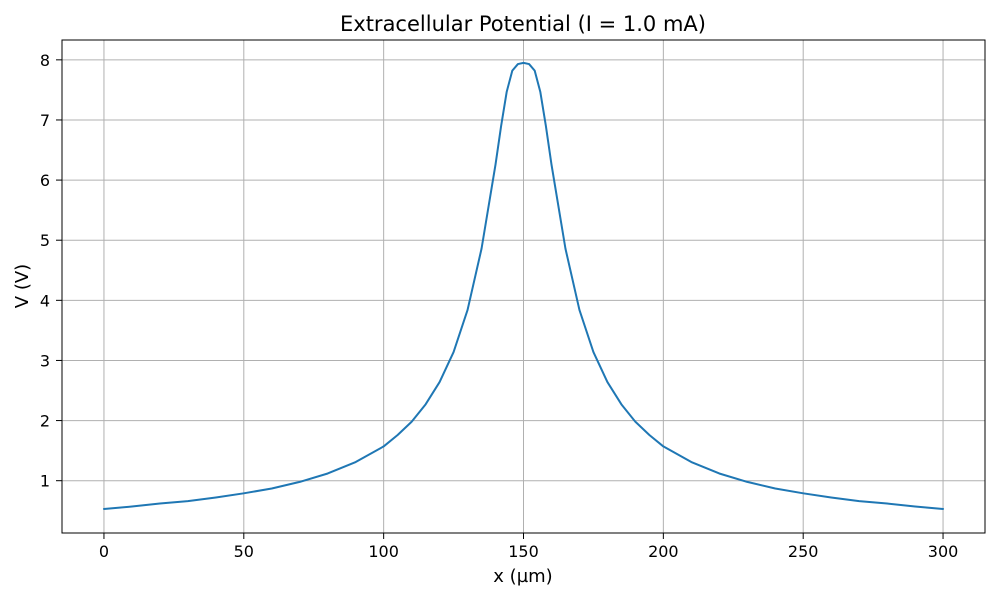 The width and height of the screenshot is (1000, 600). What do you see at coordinates (22, 286) in the screenshot?
I see `y-axis-label: V (V)` at bounding box center [22, 286].